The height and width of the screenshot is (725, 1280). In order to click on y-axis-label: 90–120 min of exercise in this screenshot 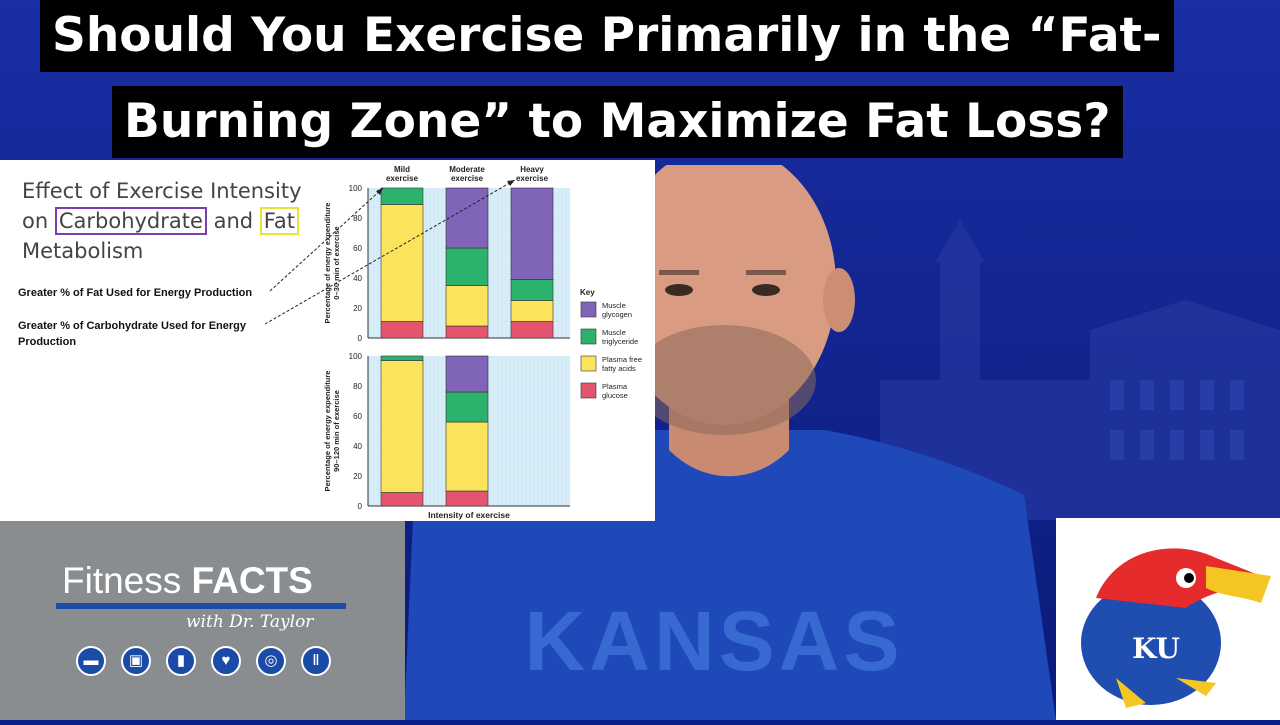, I will do `click(336, 431)`.